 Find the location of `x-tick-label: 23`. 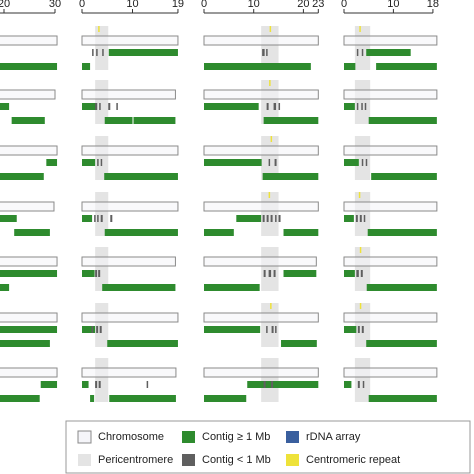

x-tick-label: 23 is located at coordinates (318, 5).